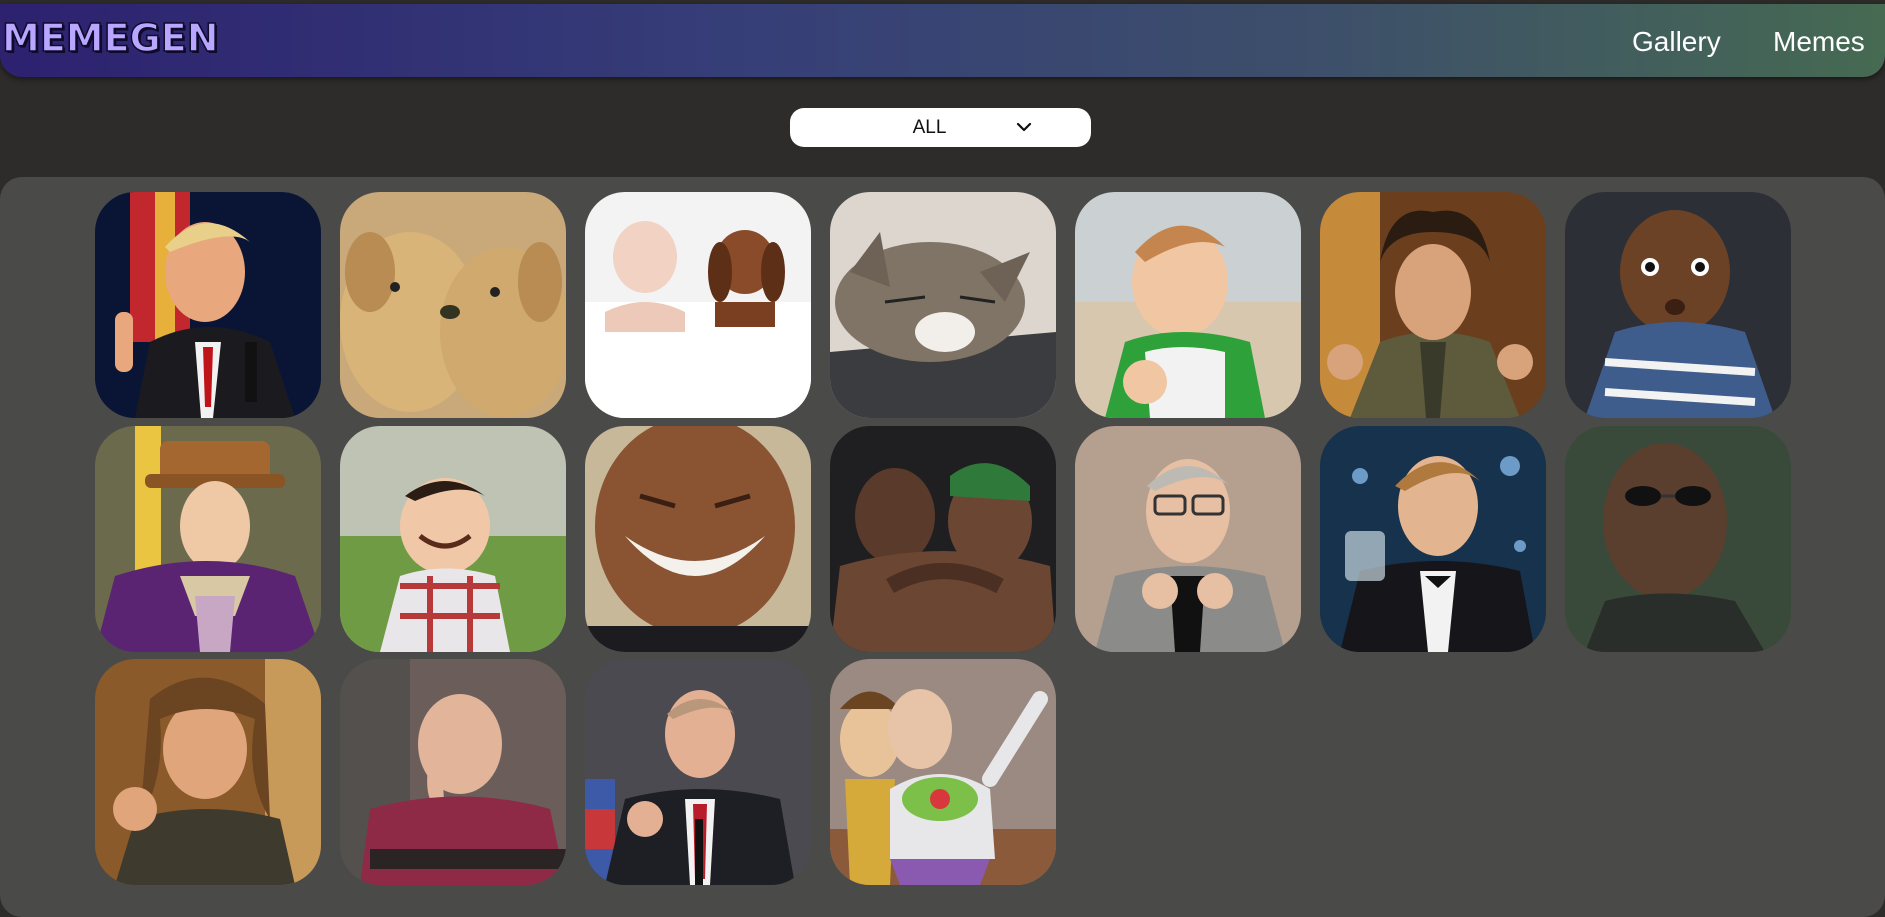  What do you see at coordinates (929, 127) in the screenshot?
I see `category-filter-value: ALL` at bounding box center [929, 127].